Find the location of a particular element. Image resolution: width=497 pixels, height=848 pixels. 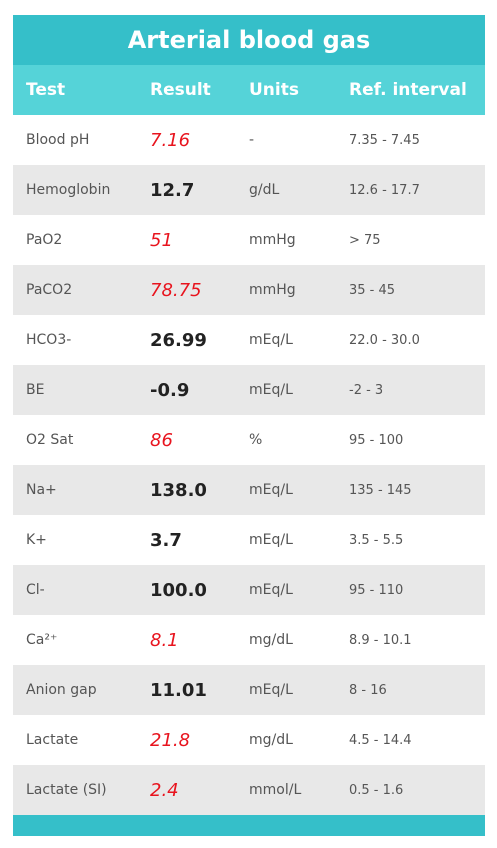

table-row: Hemoglobin 12.7 g/dL 12.6 - 17.7 is located at coordinates (249, 190).